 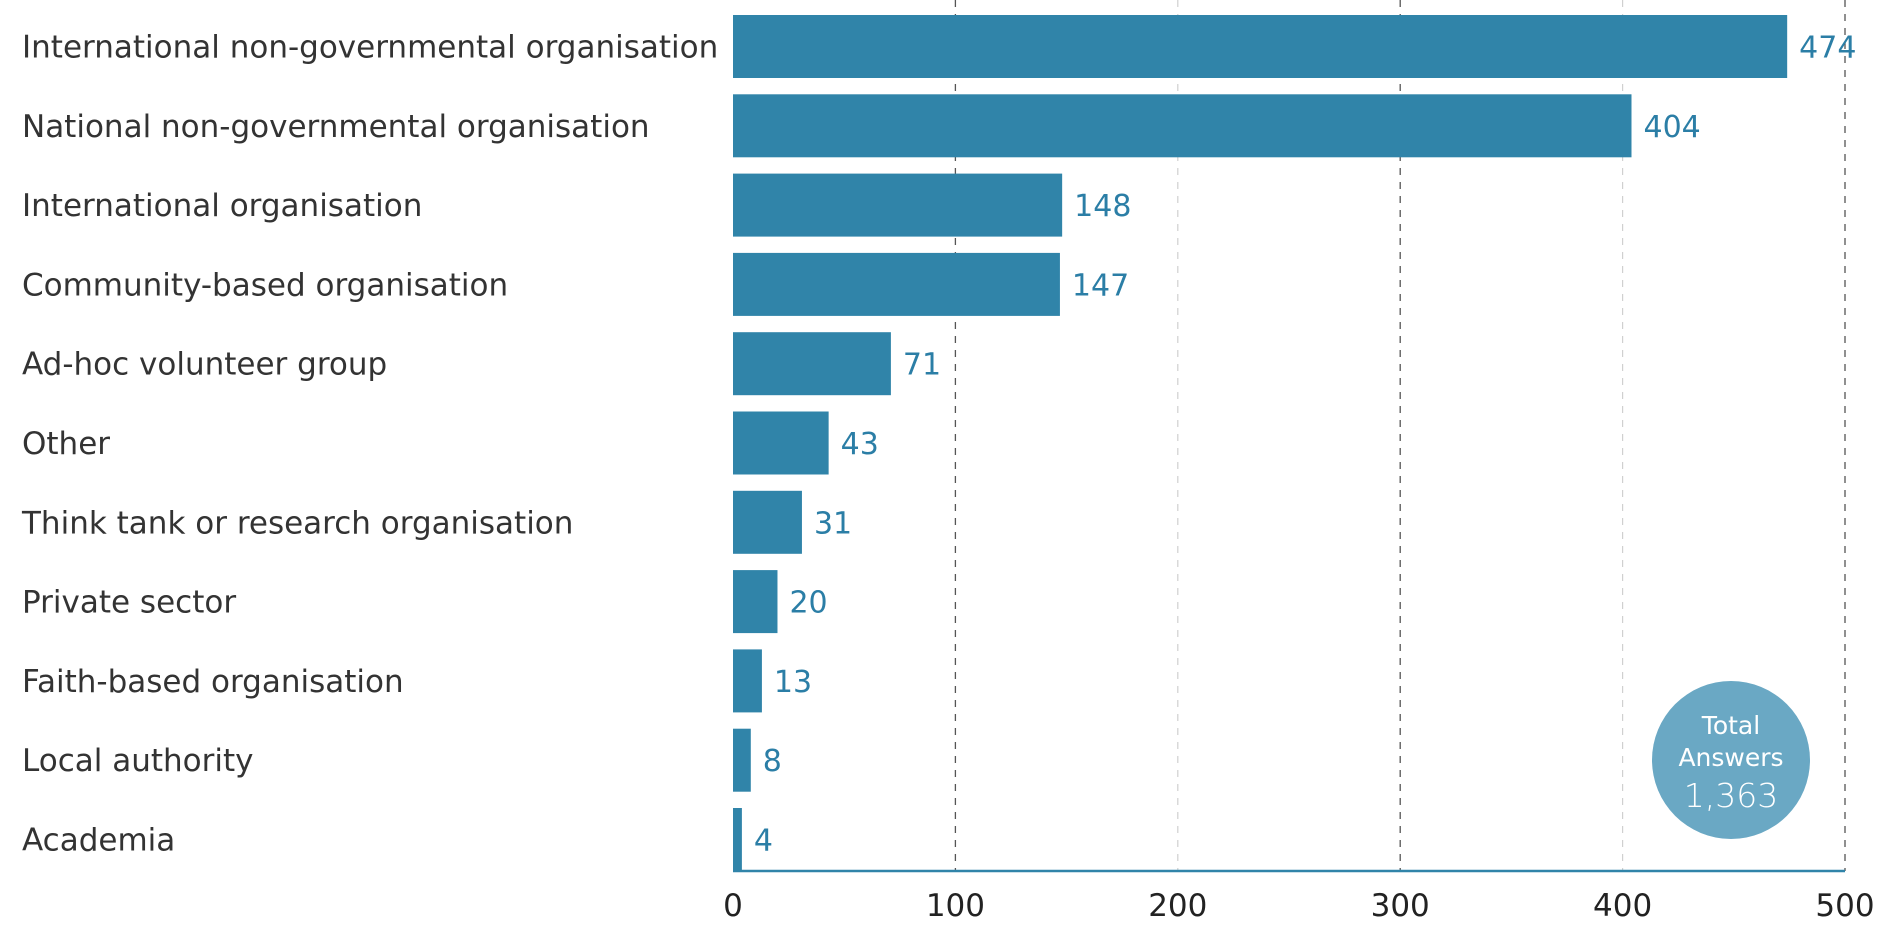 What do you see at coordinates (922, 365) in the screenshot?
I see `value-label-ad-hoc-volunteer-group: 71` at bounding box center [922, 365].